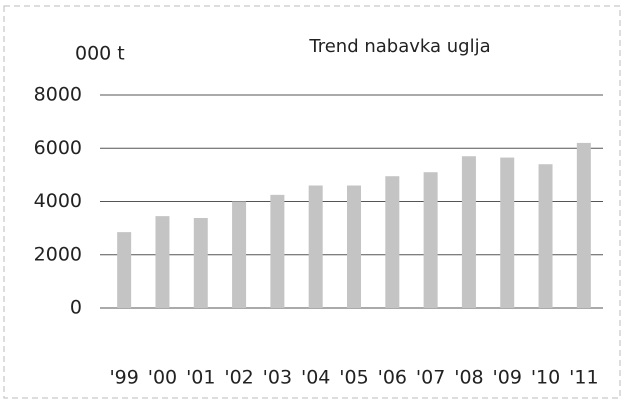 This screenshot has height=402, width=625. Describe the element at coordinates (507, 378) in the screenshot. I see `x-tick-label: '09` at that location.